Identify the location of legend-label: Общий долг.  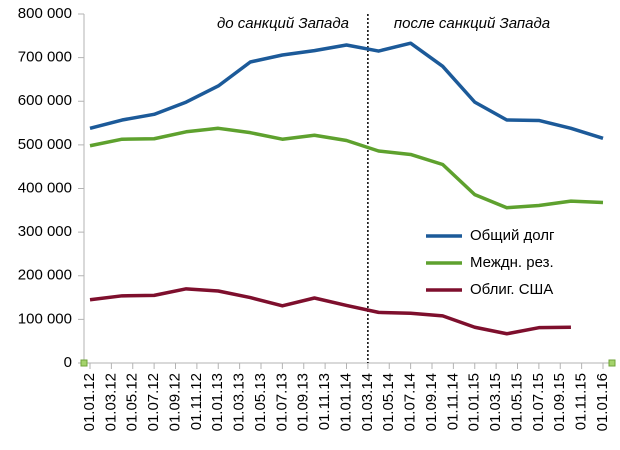
(512, 235).